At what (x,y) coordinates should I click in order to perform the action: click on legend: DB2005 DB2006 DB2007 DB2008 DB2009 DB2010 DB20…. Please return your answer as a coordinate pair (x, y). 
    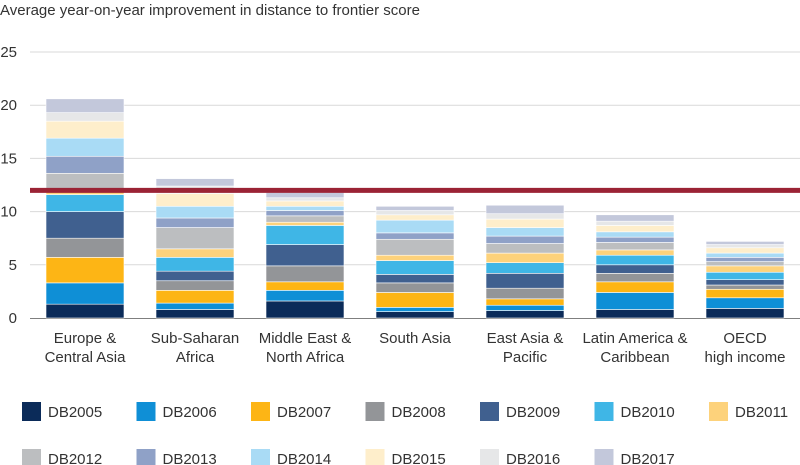
    Looking at the image, I should click on (405, 433).